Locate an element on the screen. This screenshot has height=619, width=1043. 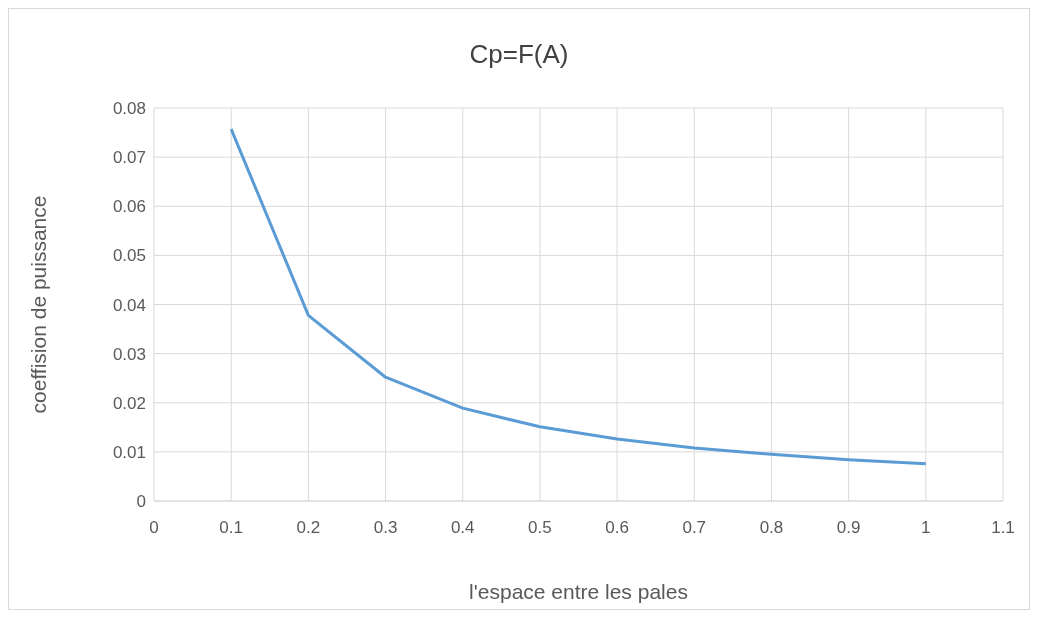
y-tick-label: 0 is located at coordinates (141, 502).